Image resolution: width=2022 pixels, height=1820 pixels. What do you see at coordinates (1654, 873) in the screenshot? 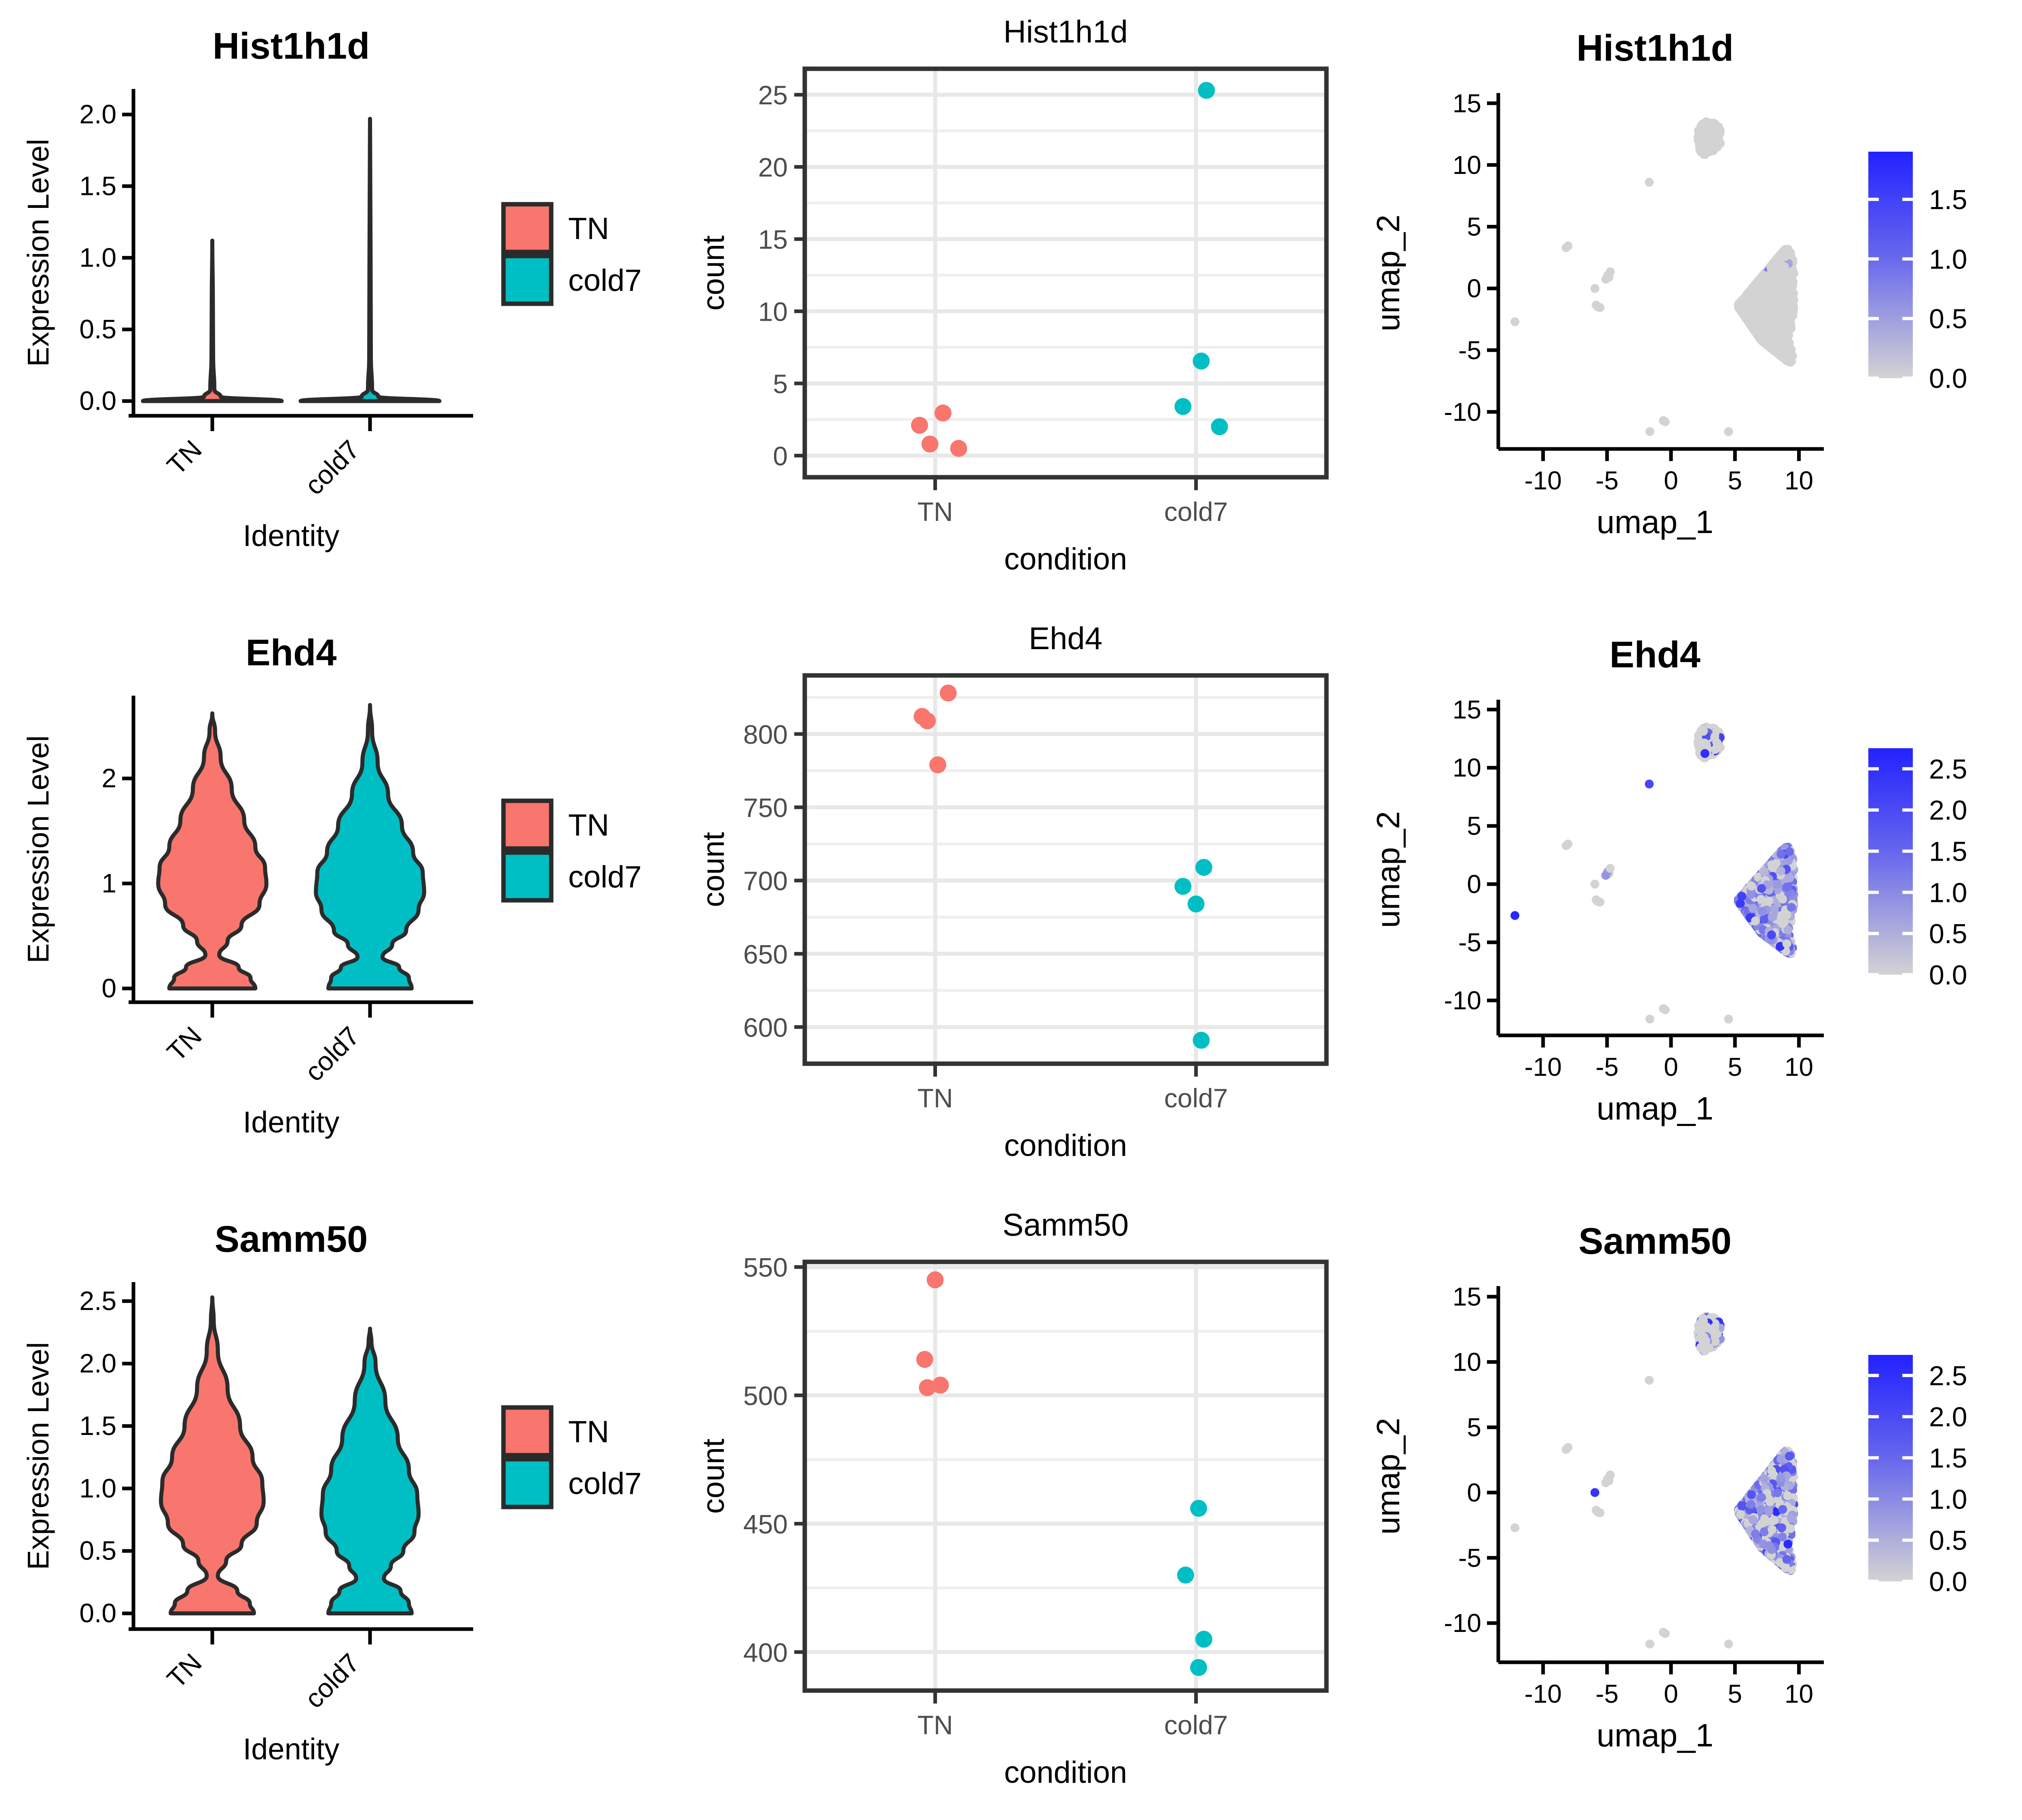
I see `umap-point-cloud` at bounding box center [1654, 873].